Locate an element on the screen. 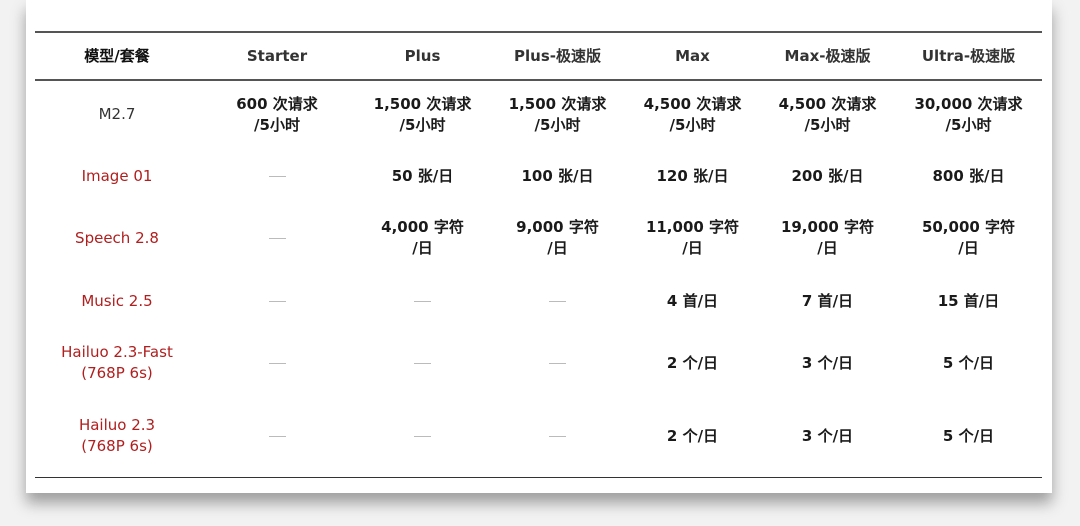 The height and width of the screenshot is (526, 1080). quota-line: 600 次请求 is located at coordinates (277, 103).